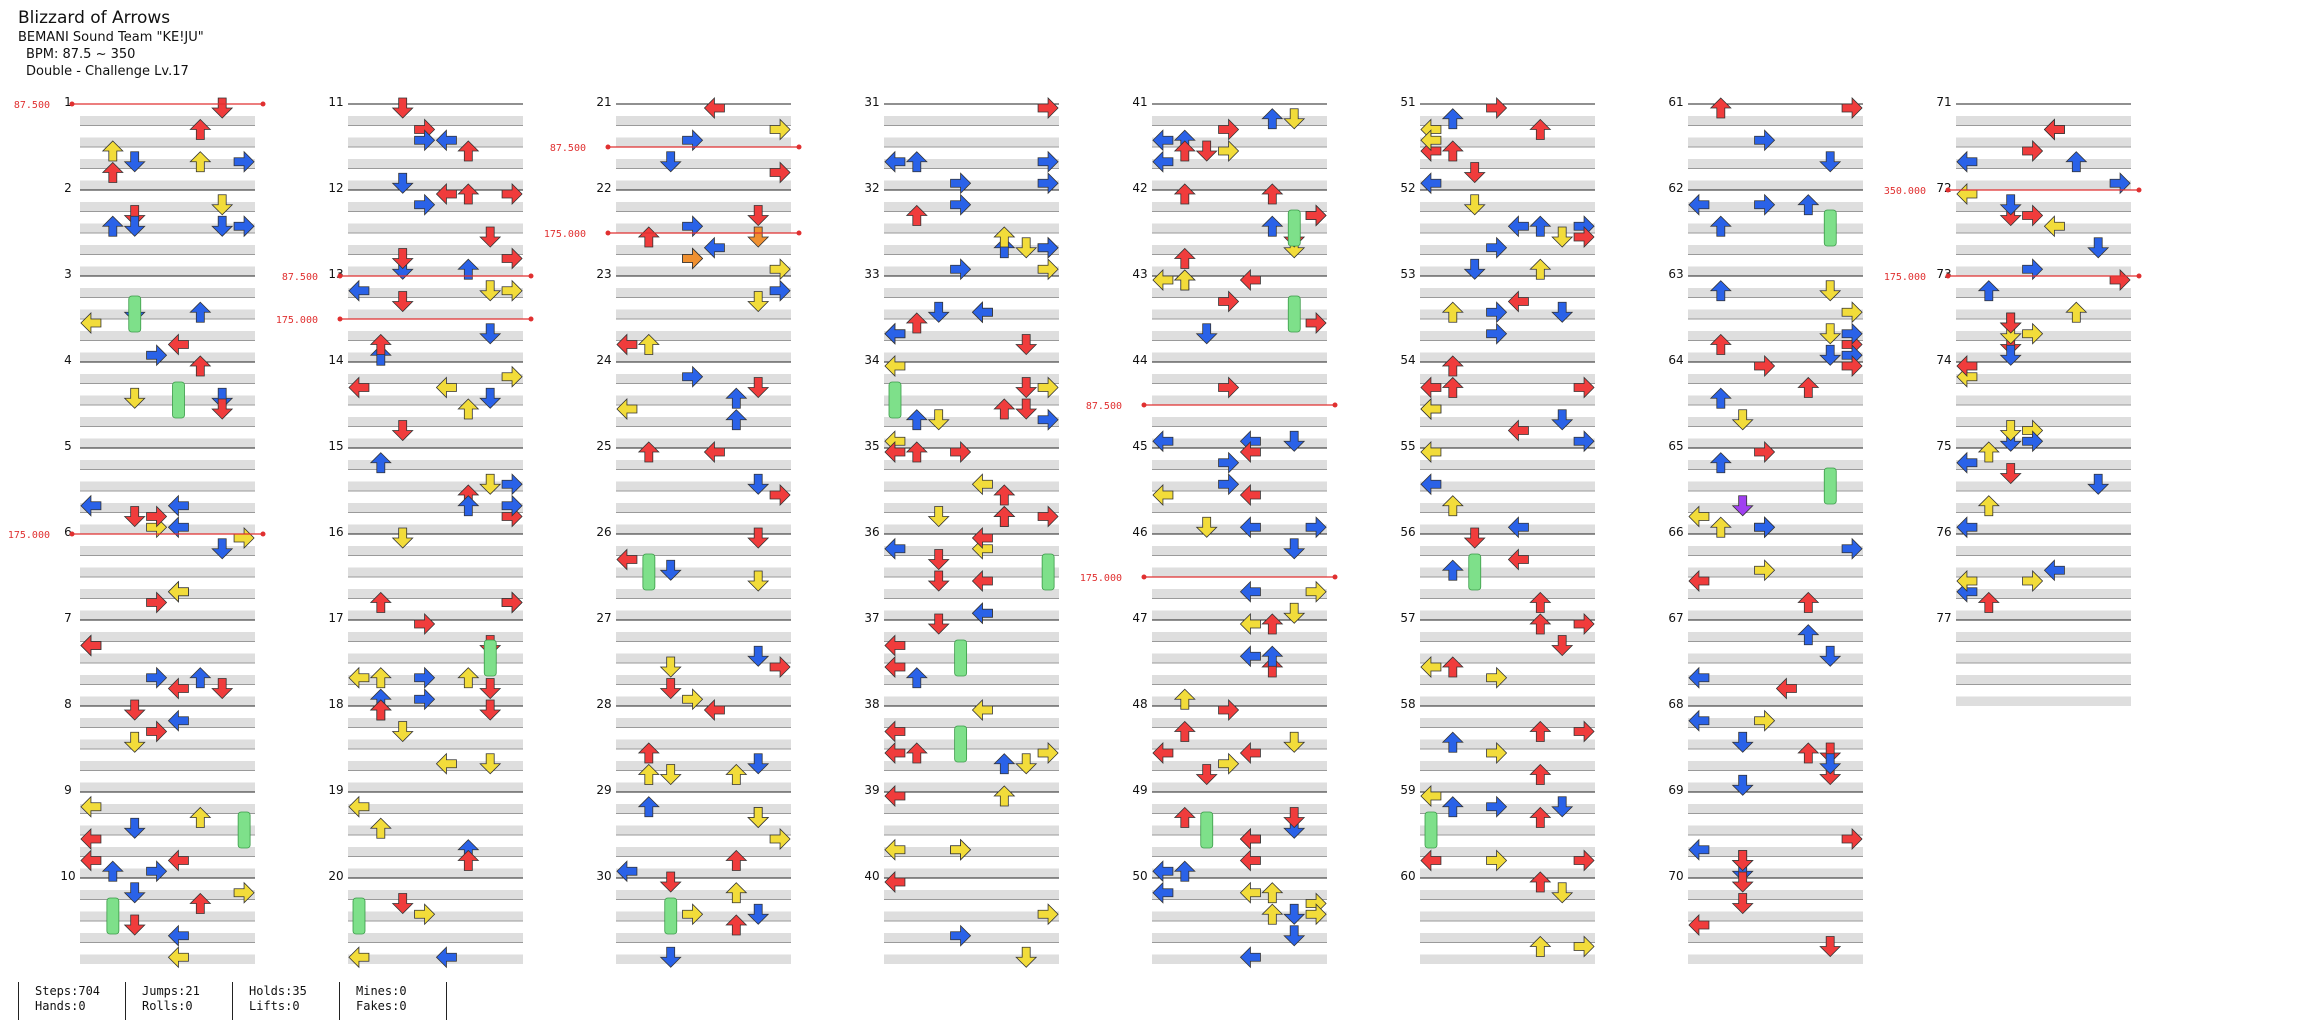  I want to click on stat-fakes: Fakes:0, so click(381, 1006).